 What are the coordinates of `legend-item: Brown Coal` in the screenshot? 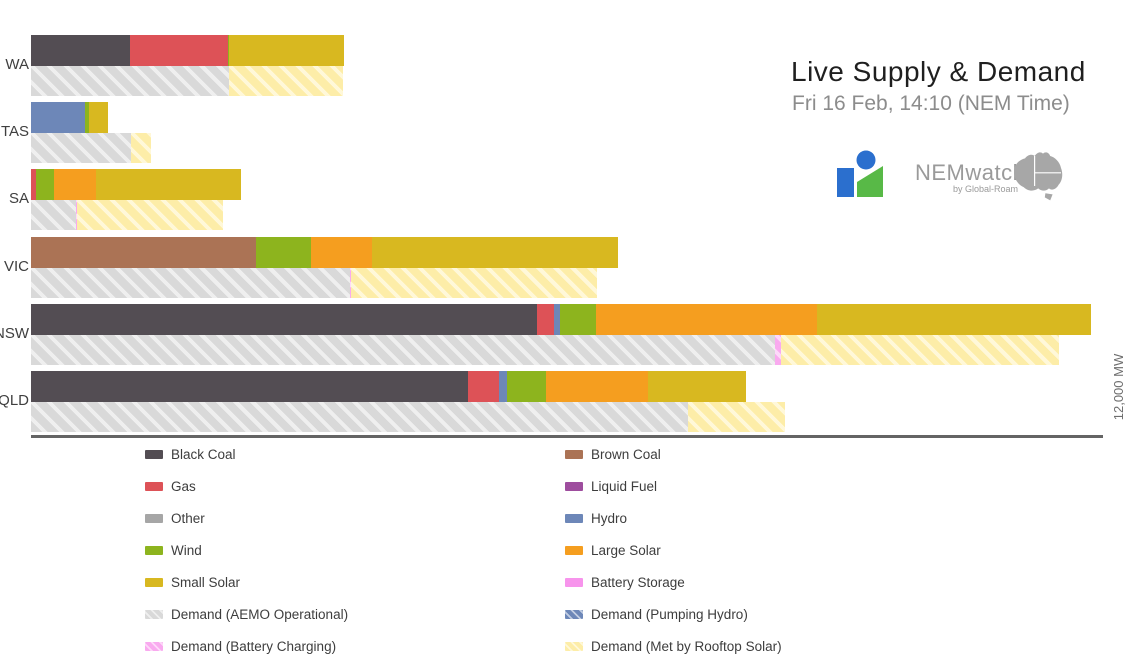 It's located at (613, 454).